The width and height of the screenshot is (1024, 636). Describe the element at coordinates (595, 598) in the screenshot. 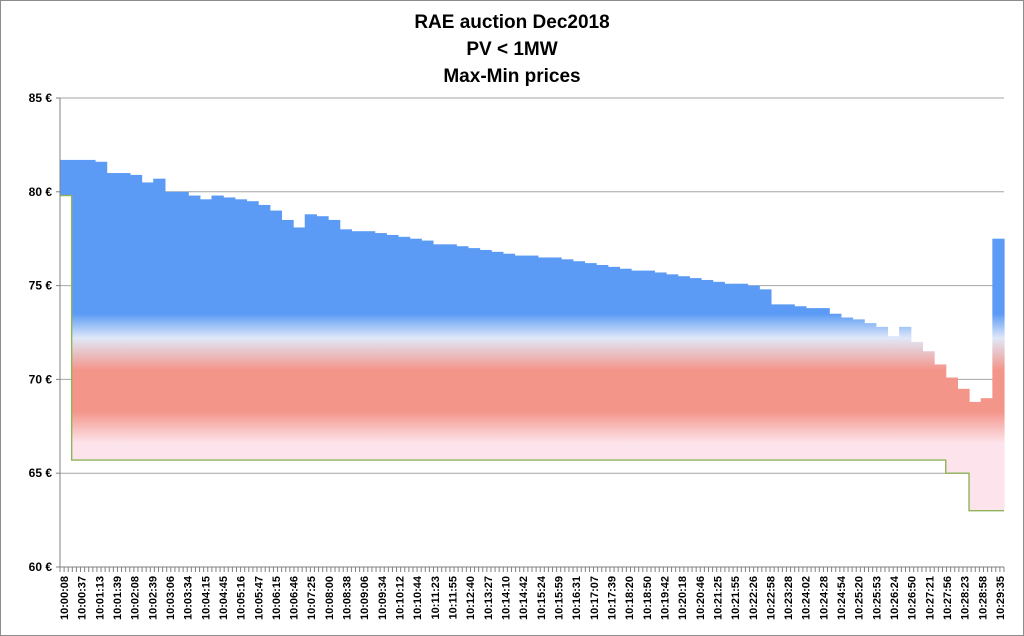

I see `x-tick-label: 10:17:07` at that location.